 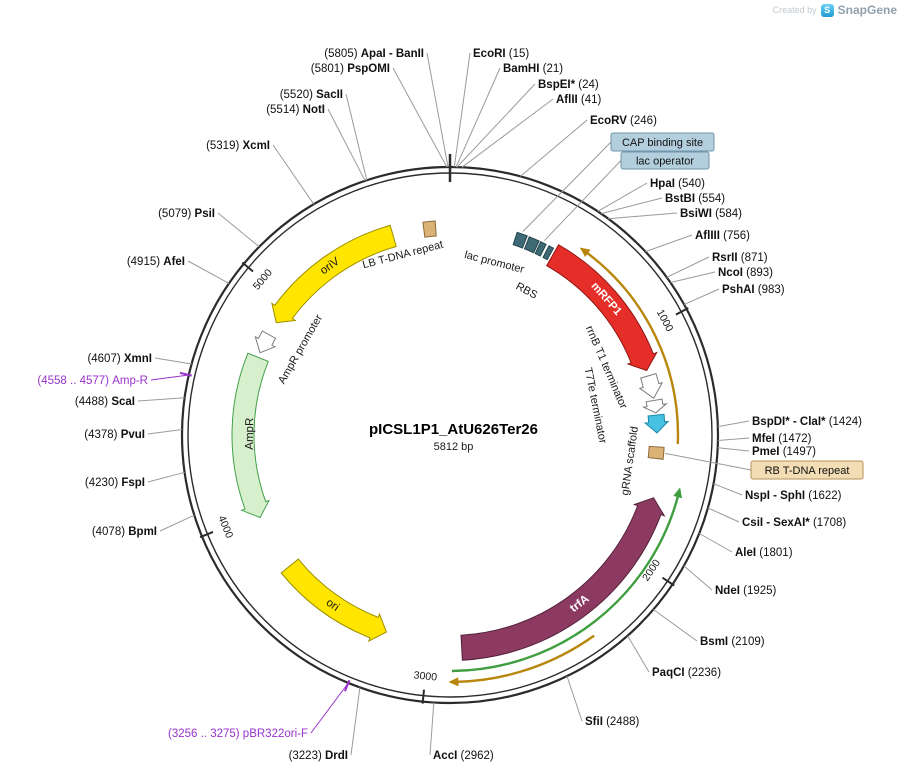 What do you see at coordinates (582, 201) in the screenshot?
I see `lac-operator-callout-line` at bounding box center [582, 201].